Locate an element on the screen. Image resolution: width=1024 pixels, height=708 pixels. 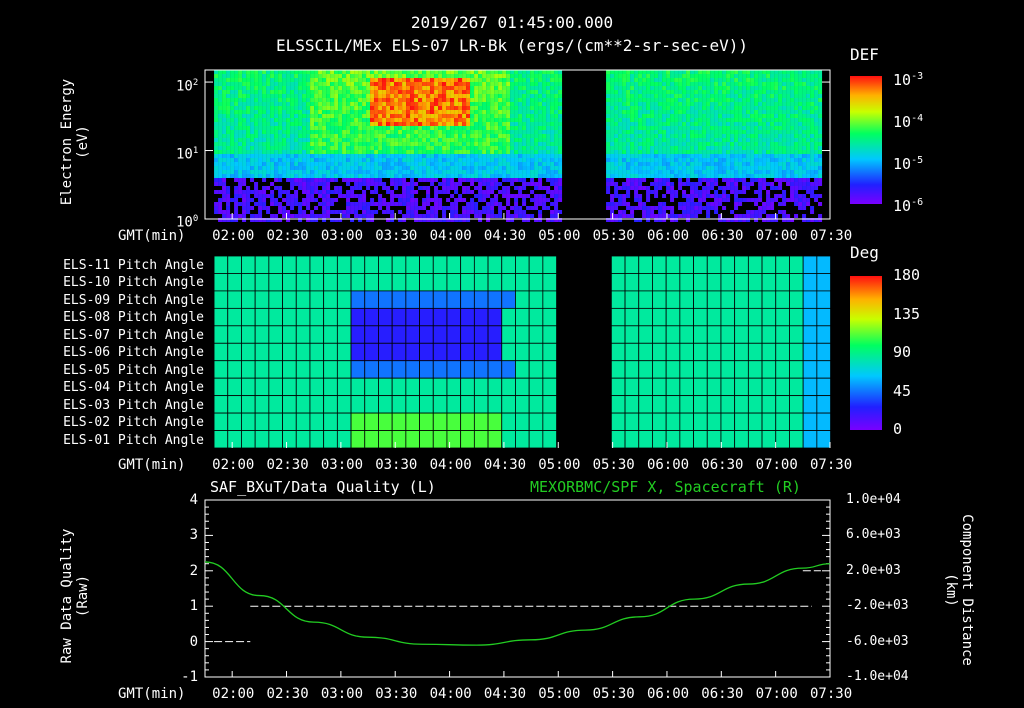
pitch-angle-row-label: ELS-08 Pitch Angle is located at coordinates (133, 318).